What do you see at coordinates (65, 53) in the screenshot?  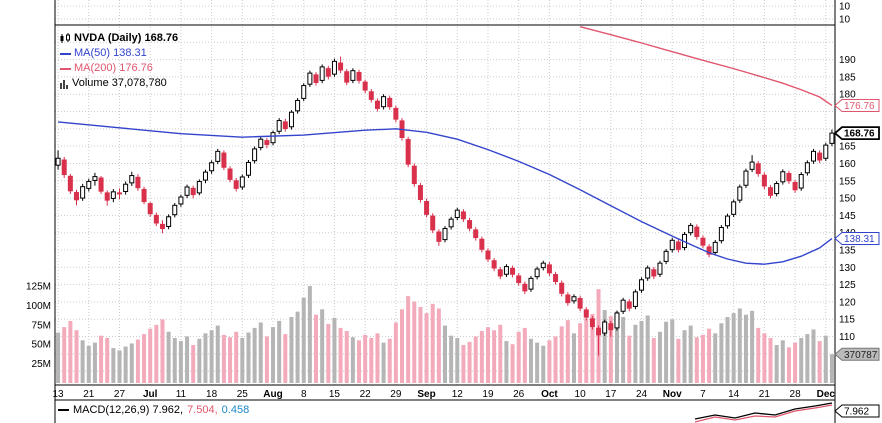 I see `ma50-line-swatch` at bounding box center [65, 53].